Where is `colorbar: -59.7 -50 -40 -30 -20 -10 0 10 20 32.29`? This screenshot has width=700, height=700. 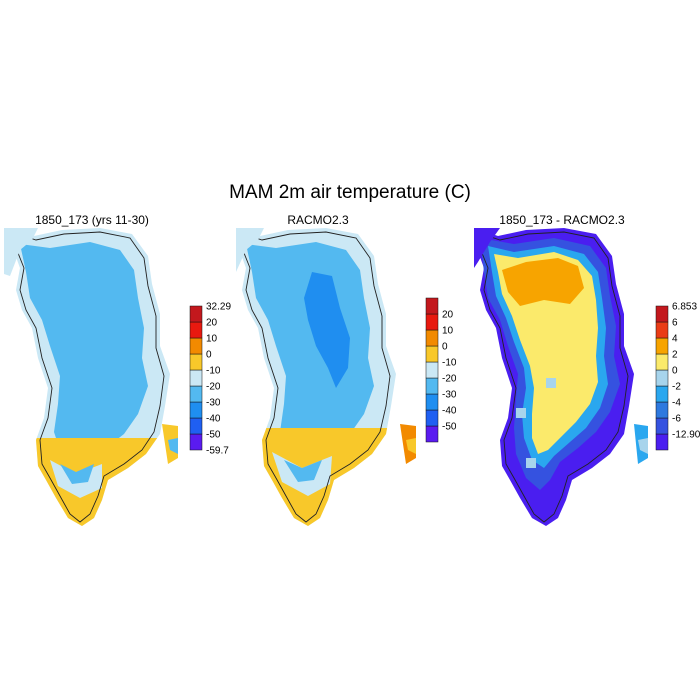
colorbar: -59.7 -50 -40 -30 -20 -10 0 10 20 32.29 is located at coordinates (210, 379).